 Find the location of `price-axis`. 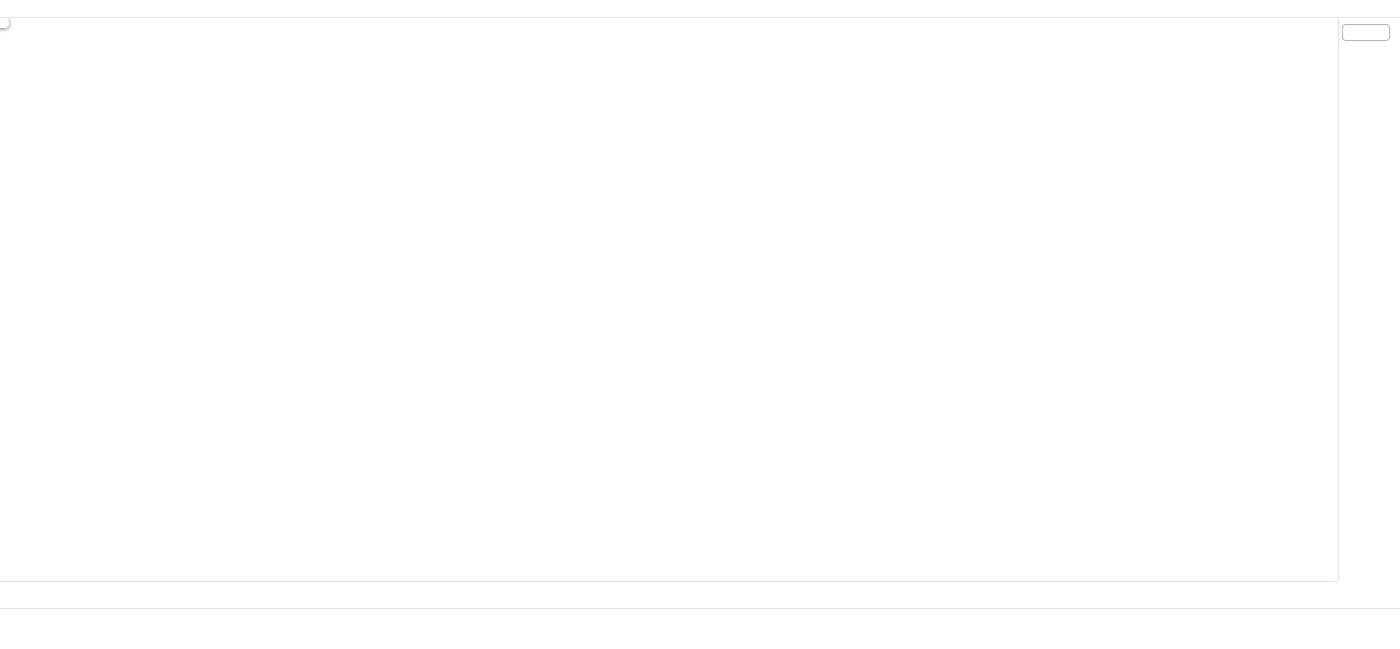

price-axis is located at coordinates (1369, 299).